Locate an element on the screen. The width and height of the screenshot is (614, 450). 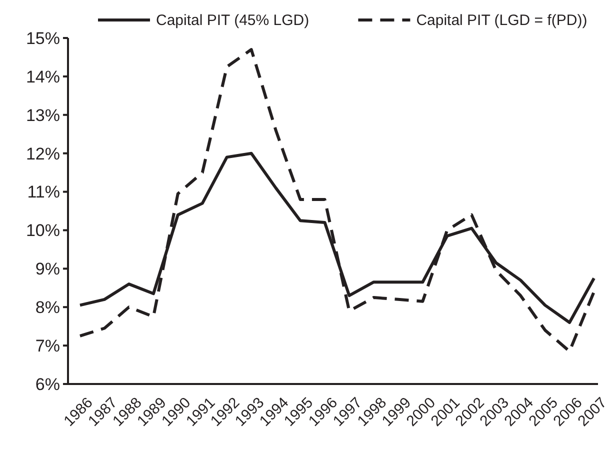
y-tick-label: 9% is located at coordinates (47, 269).